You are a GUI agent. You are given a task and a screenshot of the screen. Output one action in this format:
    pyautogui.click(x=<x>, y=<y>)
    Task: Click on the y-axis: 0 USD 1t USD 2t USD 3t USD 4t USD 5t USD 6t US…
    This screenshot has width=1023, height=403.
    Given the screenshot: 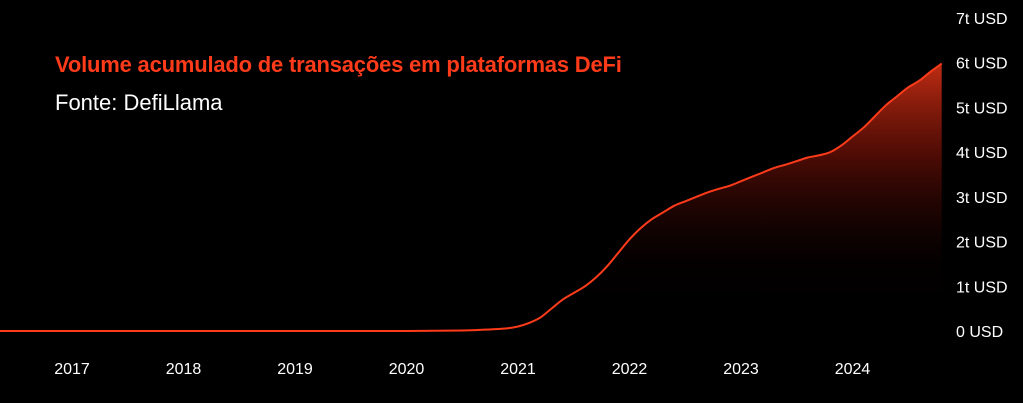 What is the action you would take?
    pyautogui.click(x=982, y=176)
    